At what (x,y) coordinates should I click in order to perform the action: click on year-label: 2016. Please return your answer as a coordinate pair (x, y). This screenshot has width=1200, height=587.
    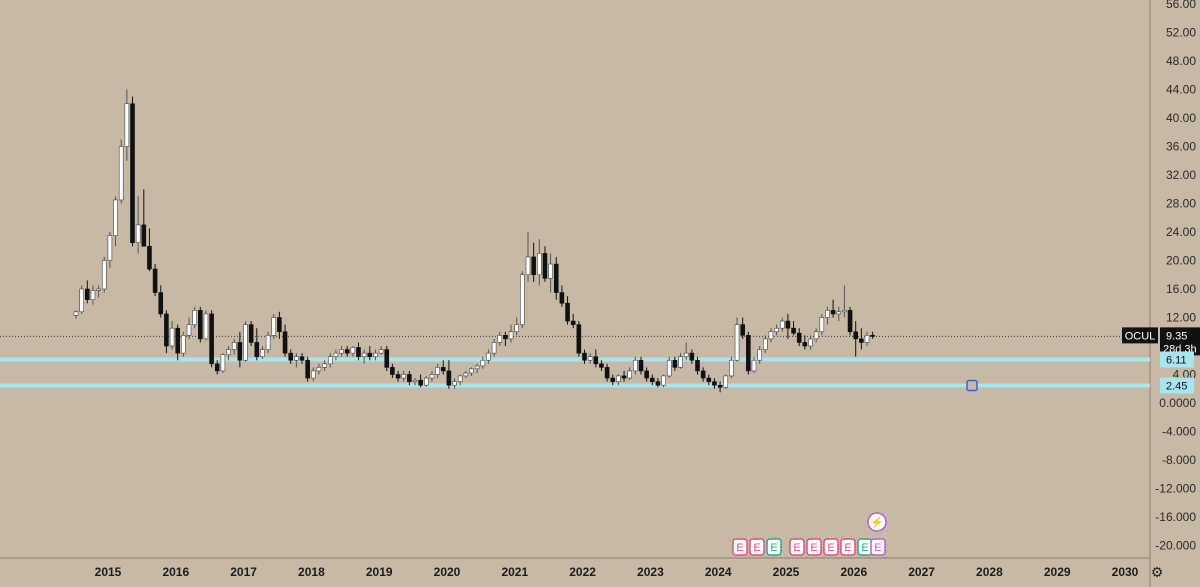
    Looking at the image, I should click on (175, 572).